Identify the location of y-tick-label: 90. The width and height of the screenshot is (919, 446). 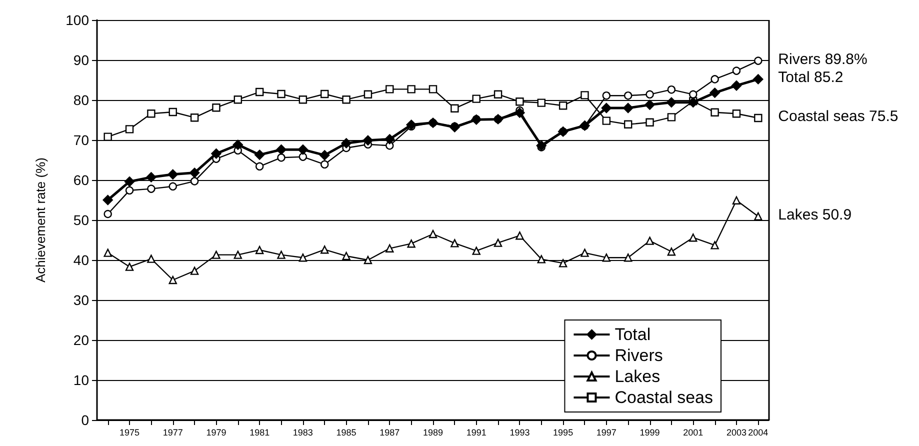
(81, 60).